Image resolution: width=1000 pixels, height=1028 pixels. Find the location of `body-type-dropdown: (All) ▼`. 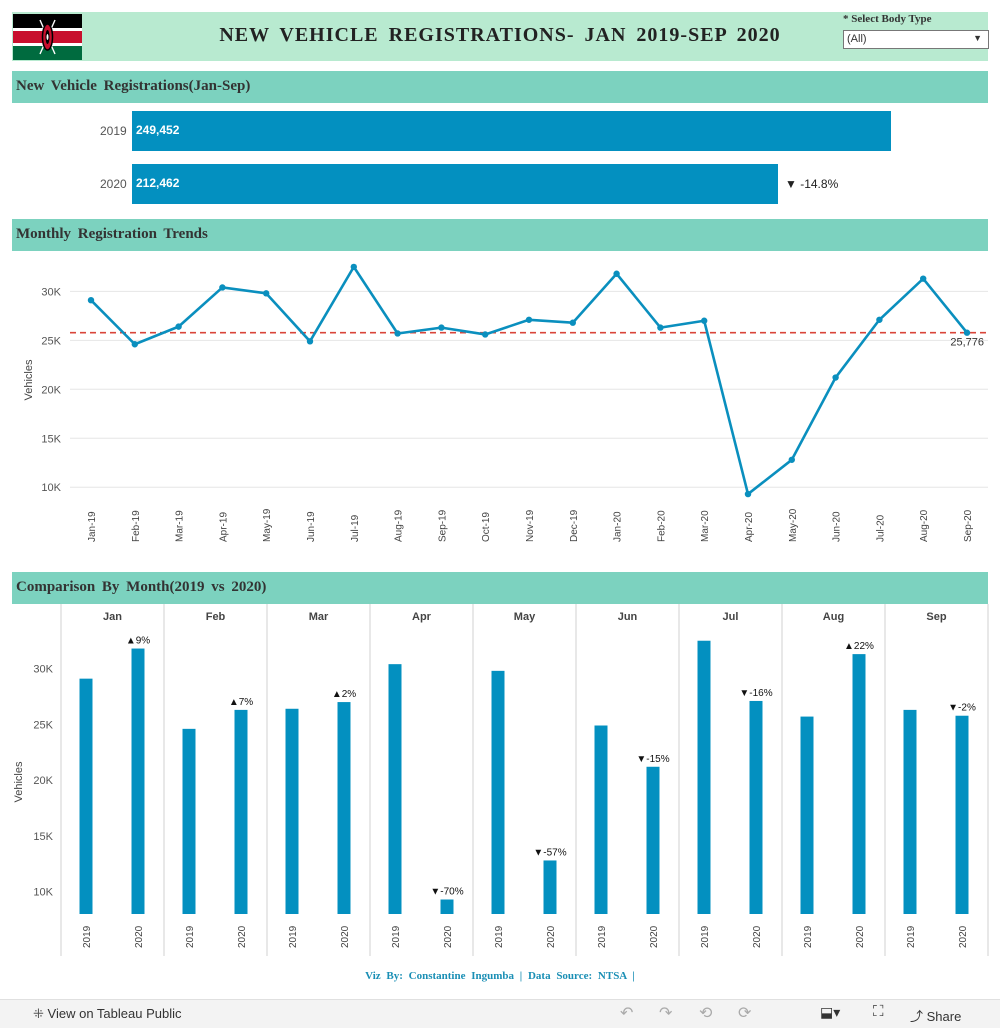

body-type-dropdown: (All) ▼ is located at coordinates (916, 39).